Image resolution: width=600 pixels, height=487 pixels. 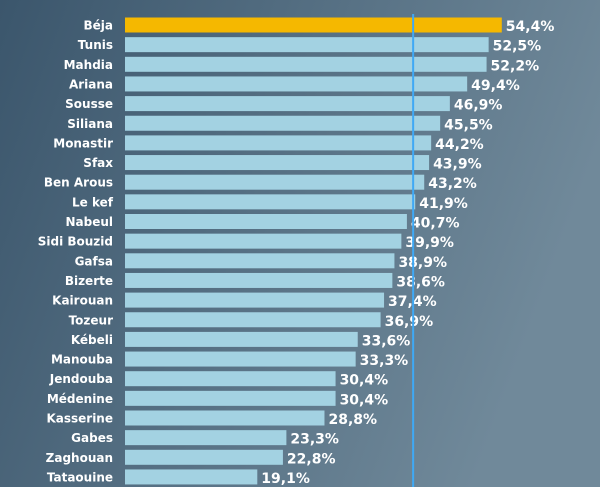 I want to click on category-label: Manouba, so click(x=82, y=360).